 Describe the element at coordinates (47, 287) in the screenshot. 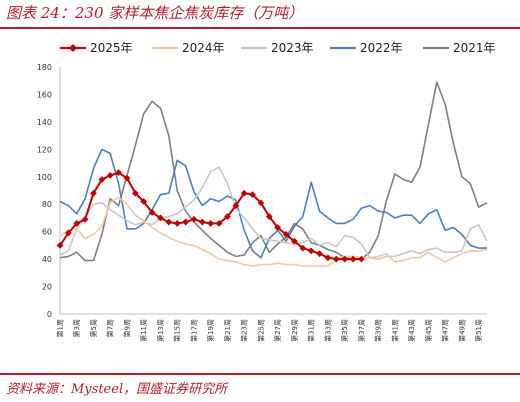

I see `y-tick-label: 20` at that location.